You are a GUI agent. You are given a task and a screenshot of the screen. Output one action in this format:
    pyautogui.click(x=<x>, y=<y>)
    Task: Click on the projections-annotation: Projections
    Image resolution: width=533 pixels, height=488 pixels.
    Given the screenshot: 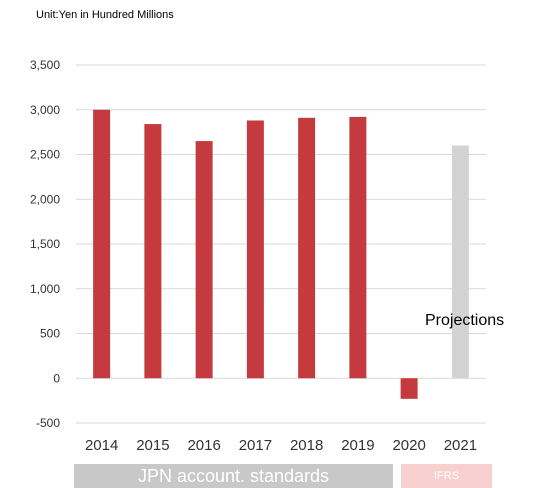 What is the action you would take?
    pyautogui.click(x=465, y=320)
    